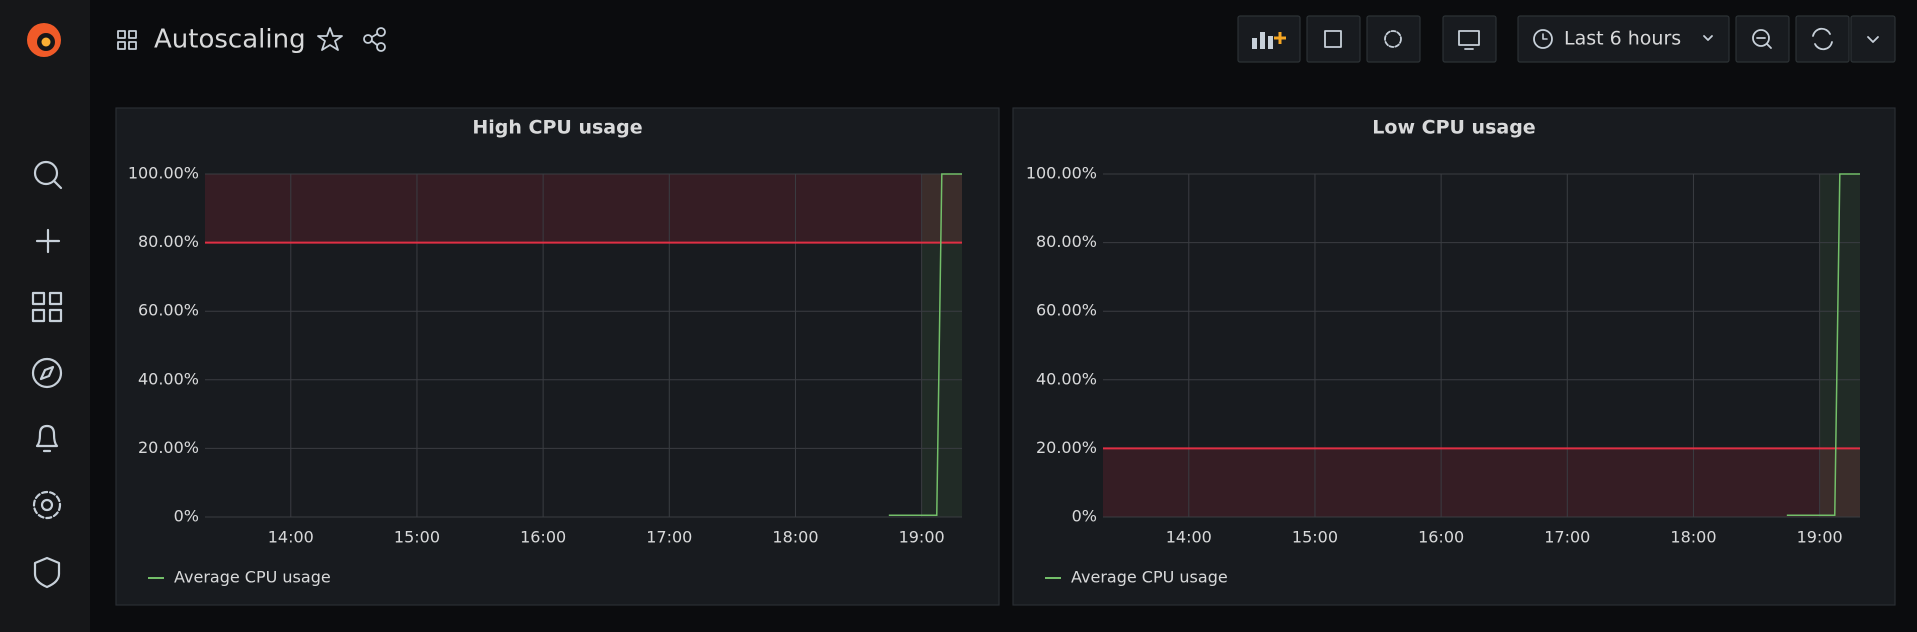 The width and height of the screenshot is (1917, 632). I want to click on search-icon, so click(48, 175).